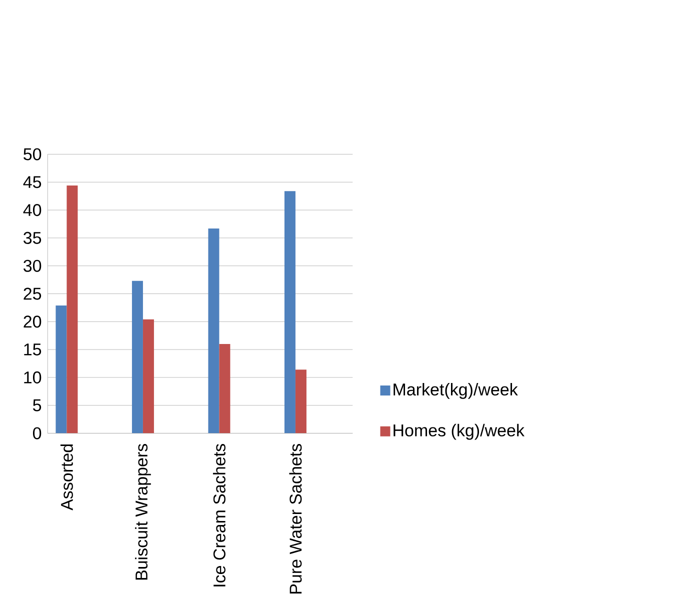 This screenshot has width=683, height=601. I want to click on x-tick-label: Assorted, so click(66, 477).